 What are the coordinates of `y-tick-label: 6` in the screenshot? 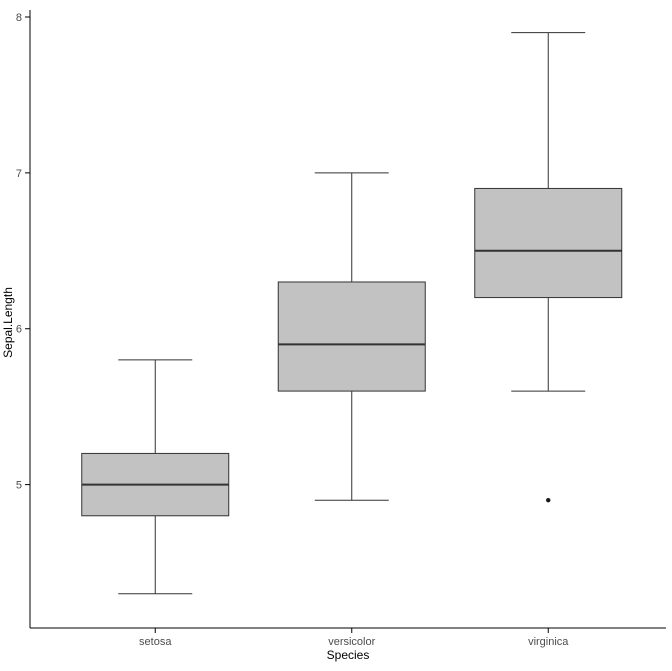 It's located at (19, 330).